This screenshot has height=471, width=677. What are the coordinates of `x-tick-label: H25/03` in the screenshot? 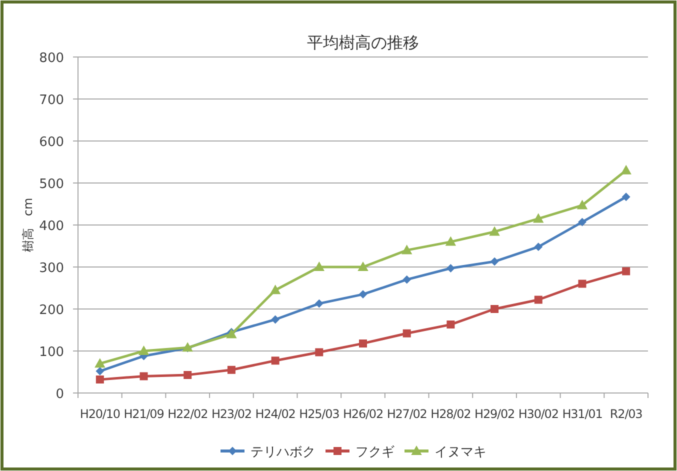 It's located at (319, 414).